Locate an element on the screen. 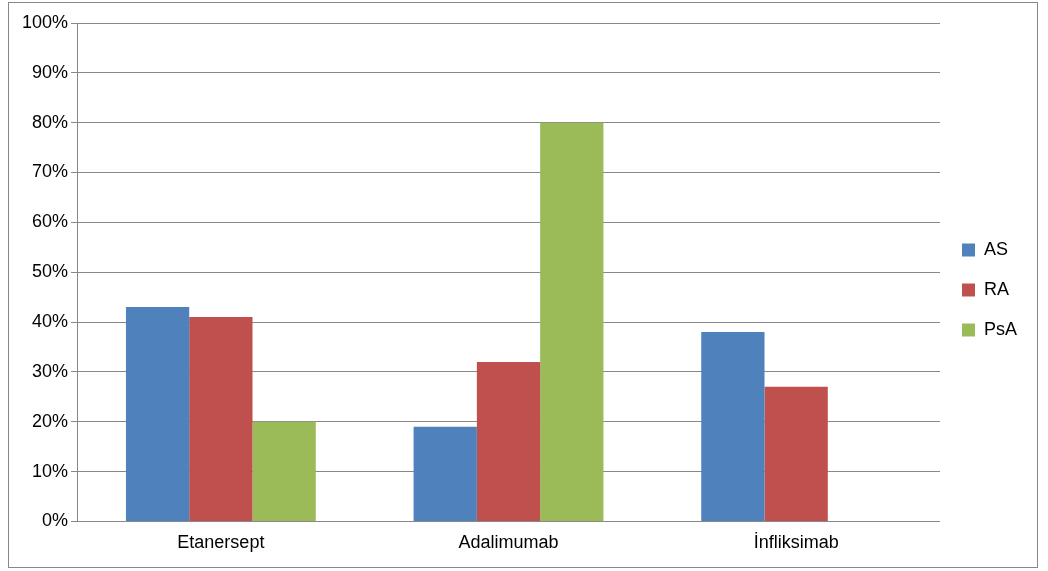  legend-label: PsA is located at coordinates (1000, 328).